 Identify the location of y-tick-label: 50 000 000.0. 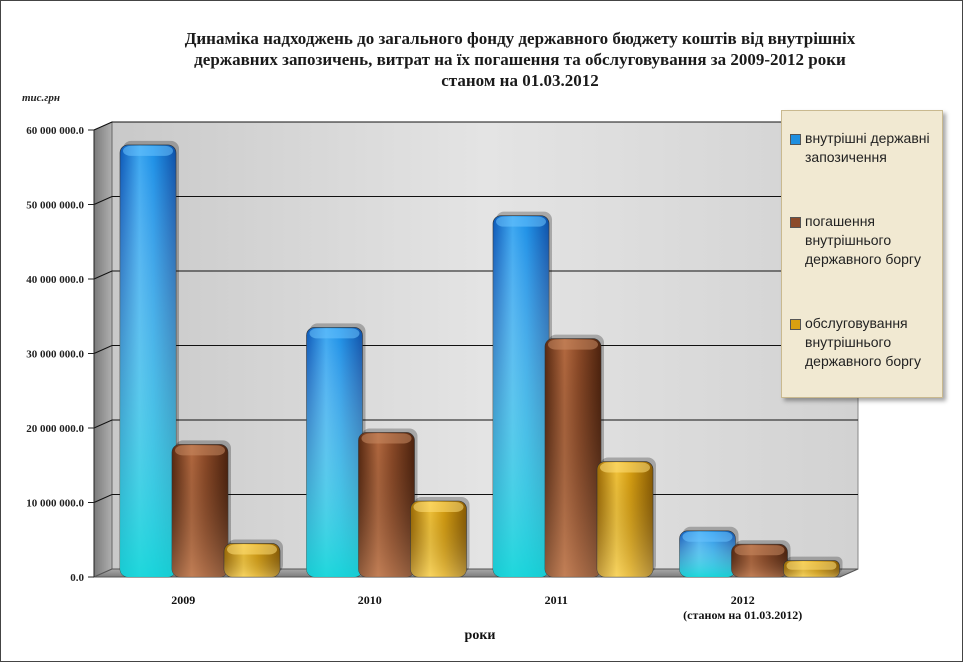
(55, 206).